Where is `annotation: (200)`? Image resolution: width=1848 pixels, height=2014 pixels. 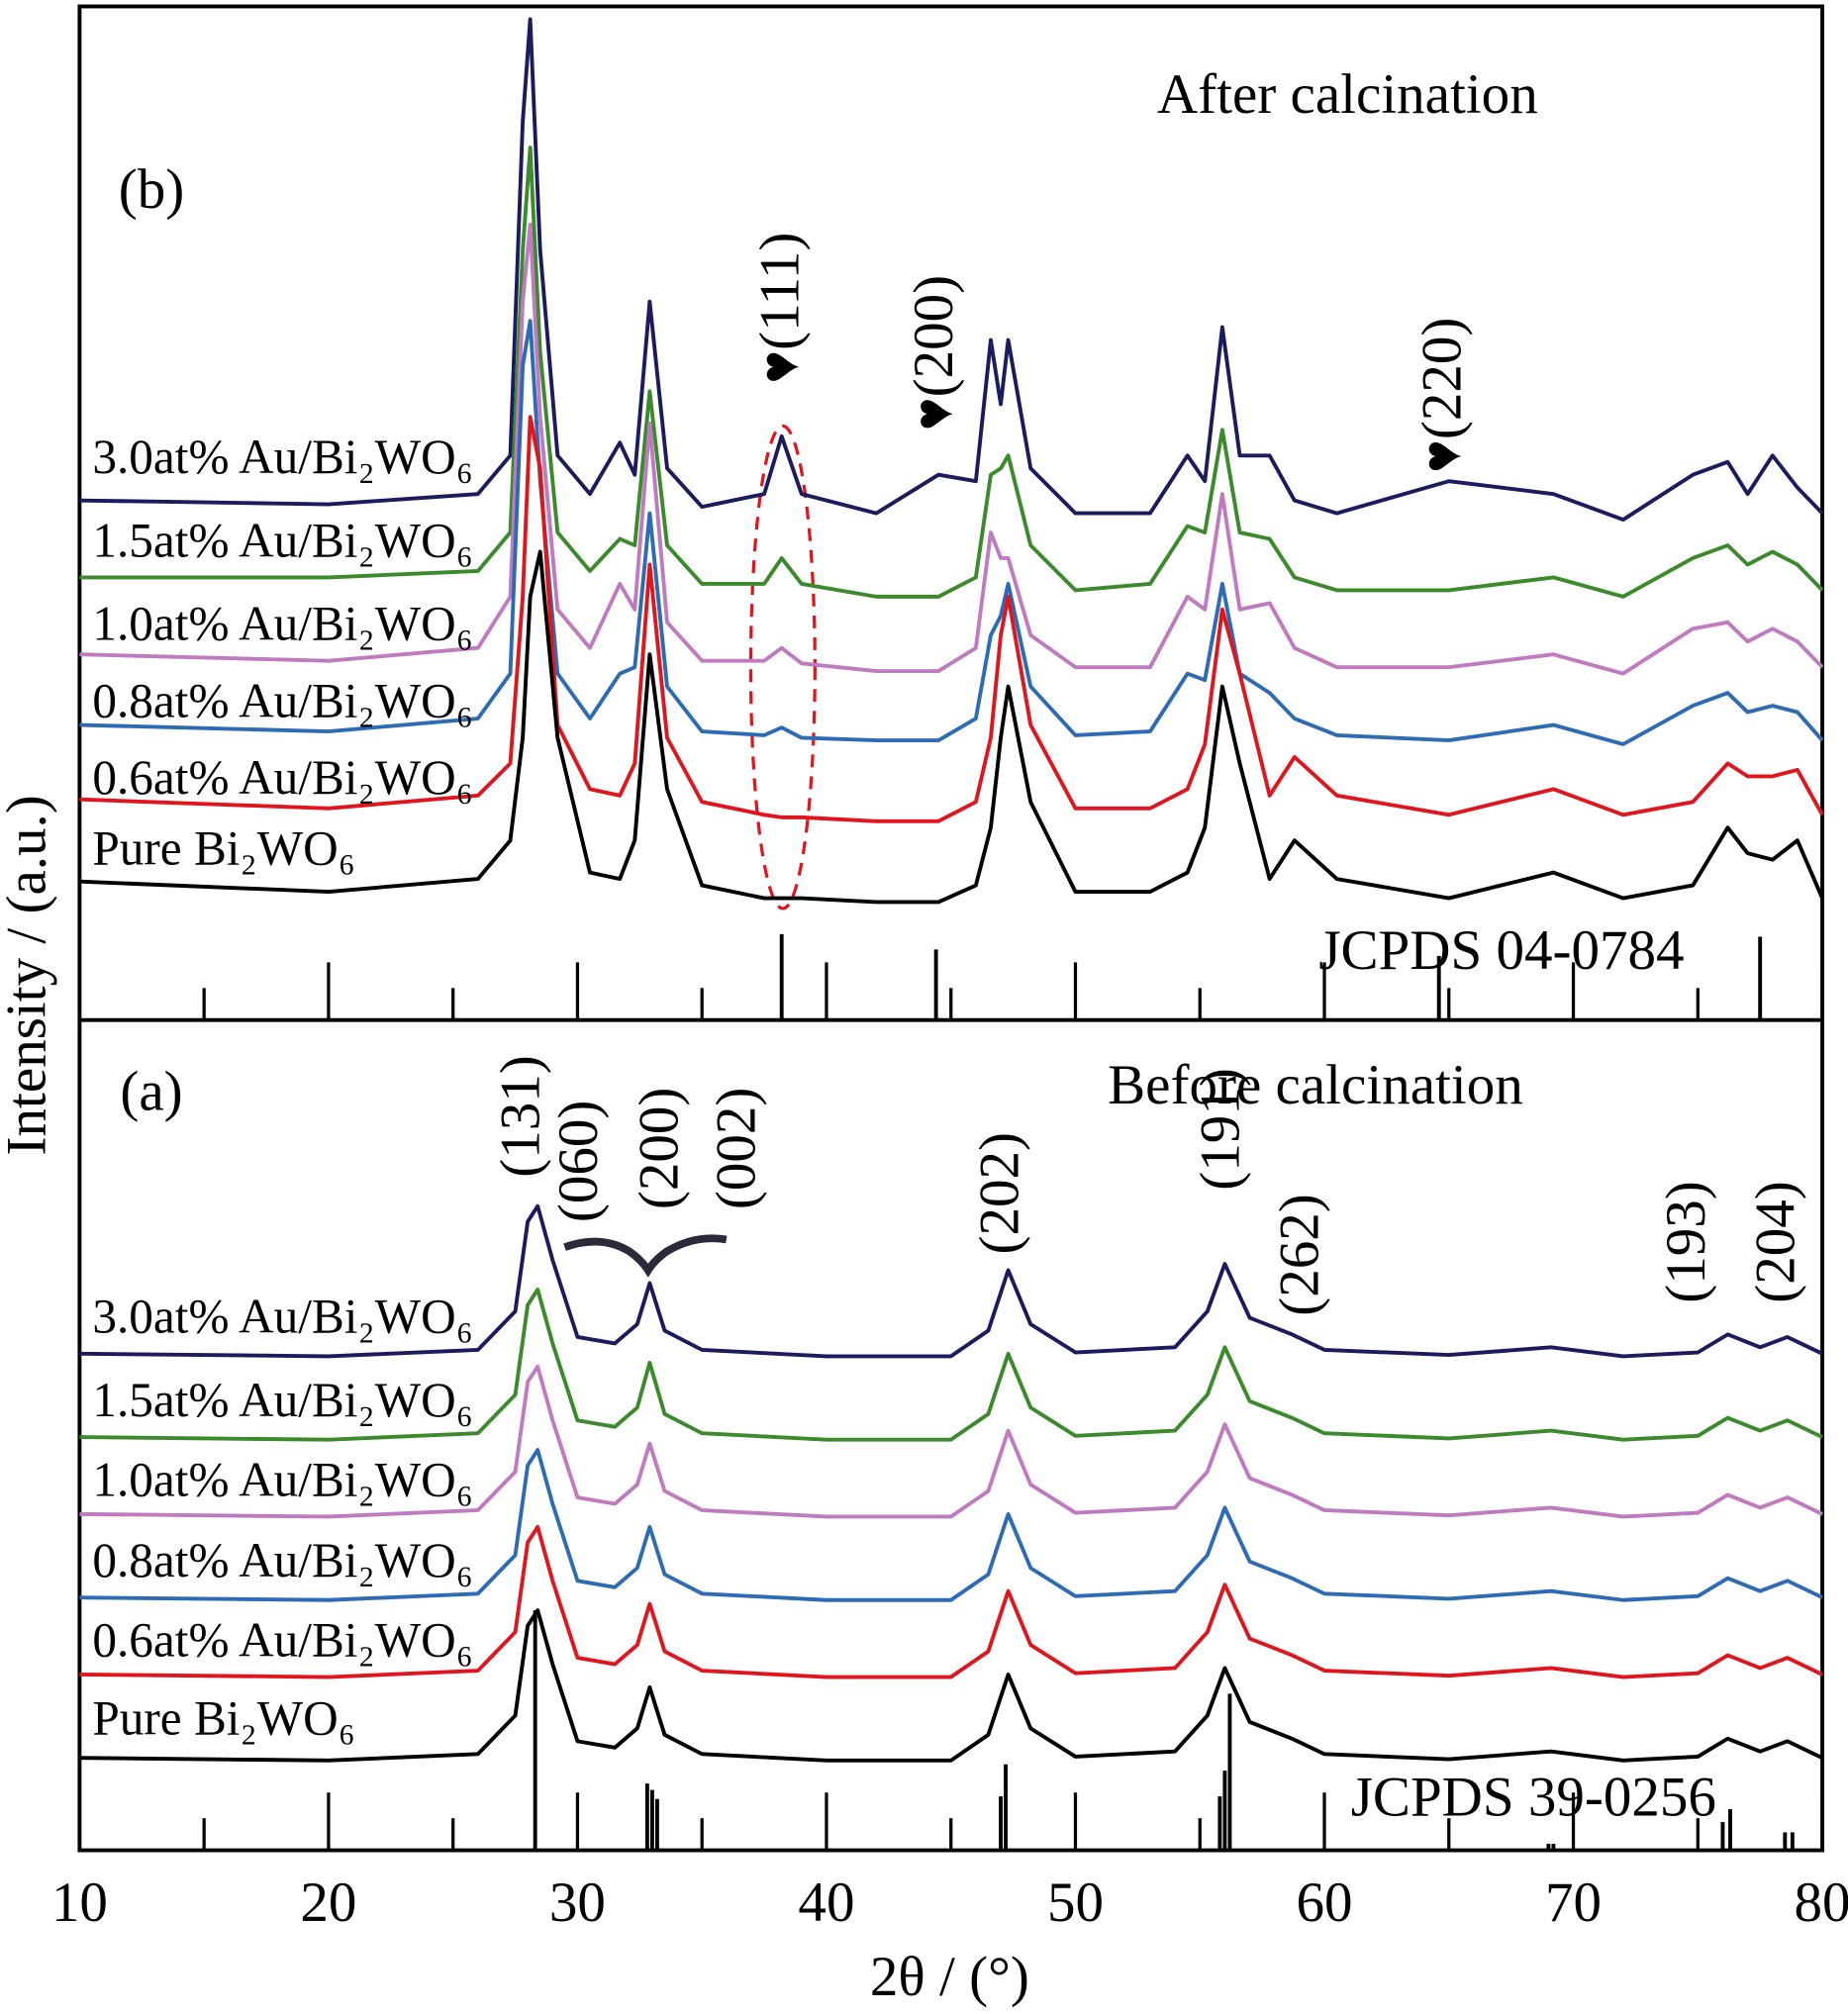 annotation: (200) is located at coordinates (660, 1149).